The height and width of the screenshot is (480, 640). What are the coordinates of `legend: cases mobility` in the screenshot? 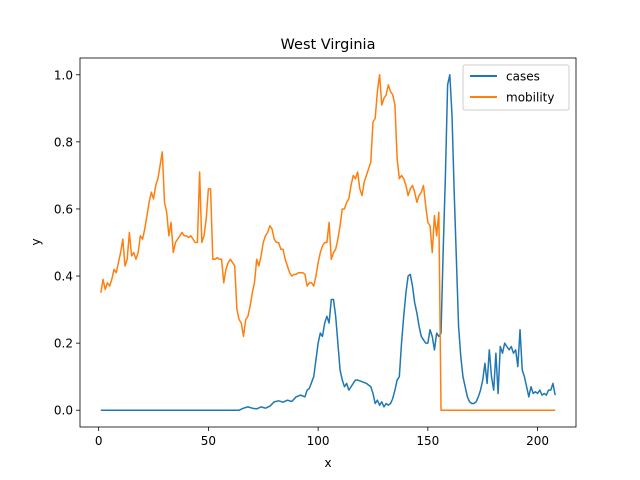 It's located at (516, 87).